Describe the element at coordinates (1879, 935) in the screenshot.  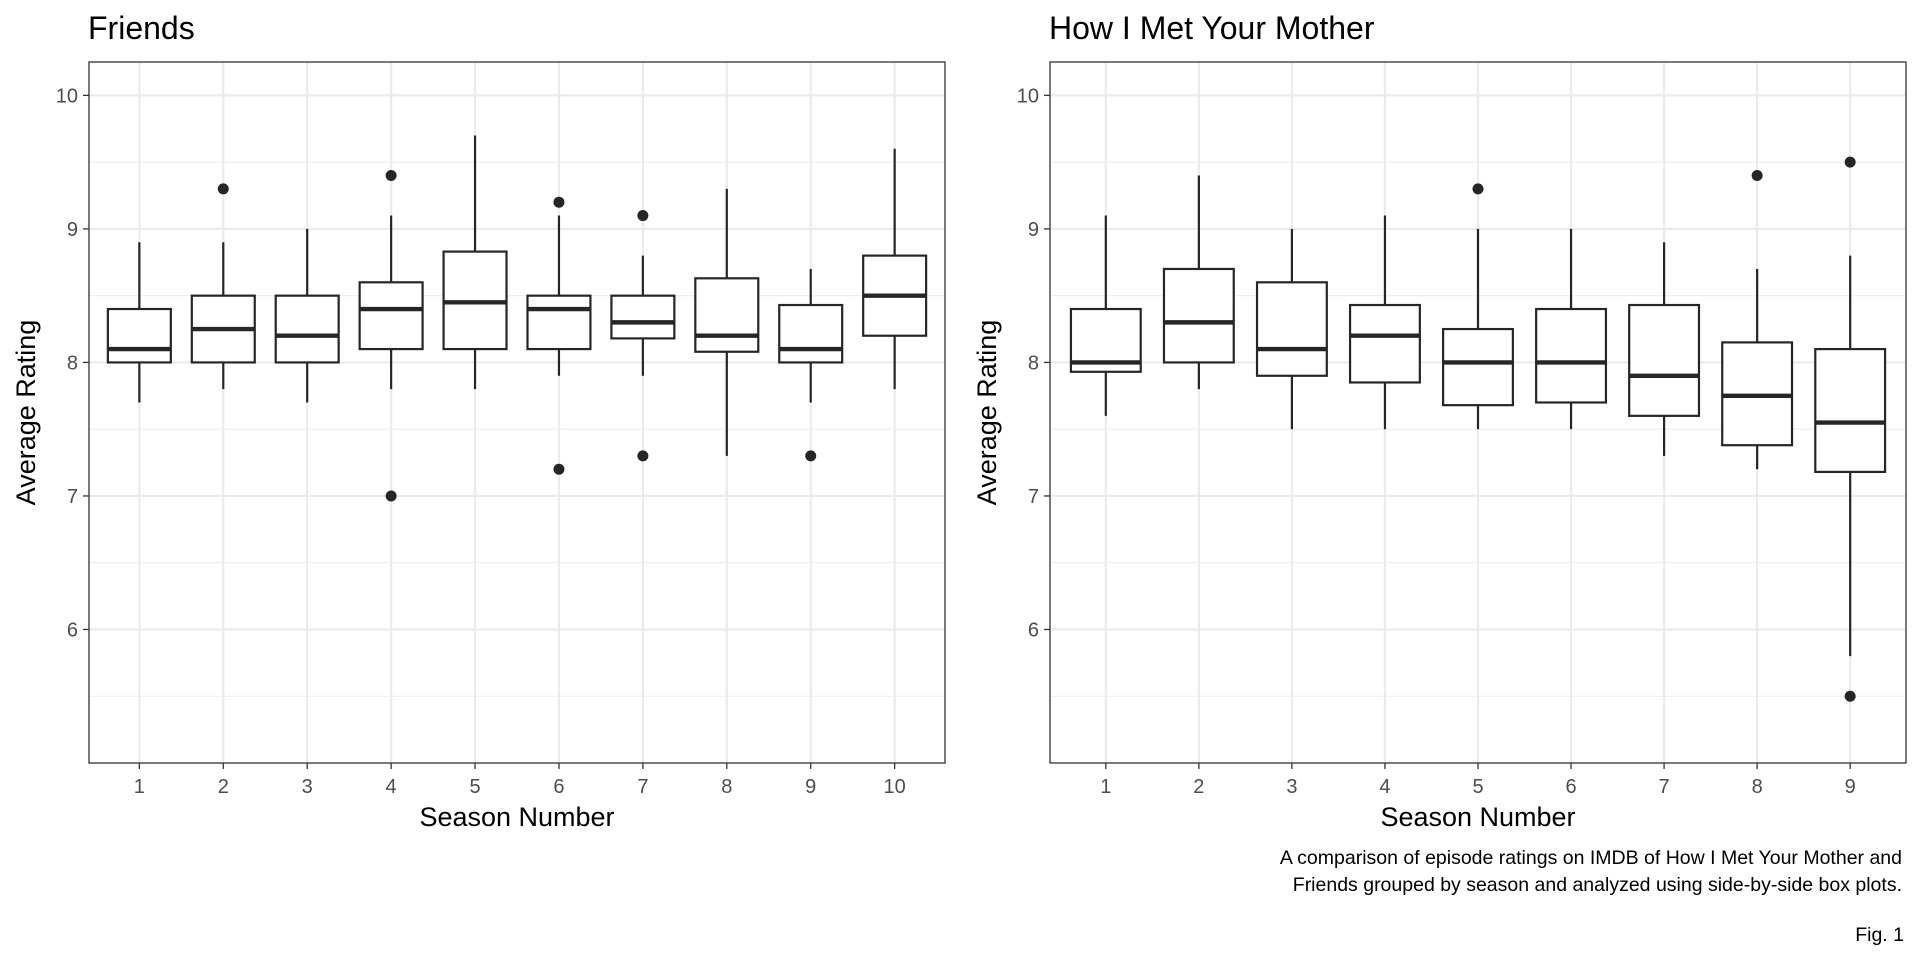
I see `figure-label: Fig. 1` at that location.